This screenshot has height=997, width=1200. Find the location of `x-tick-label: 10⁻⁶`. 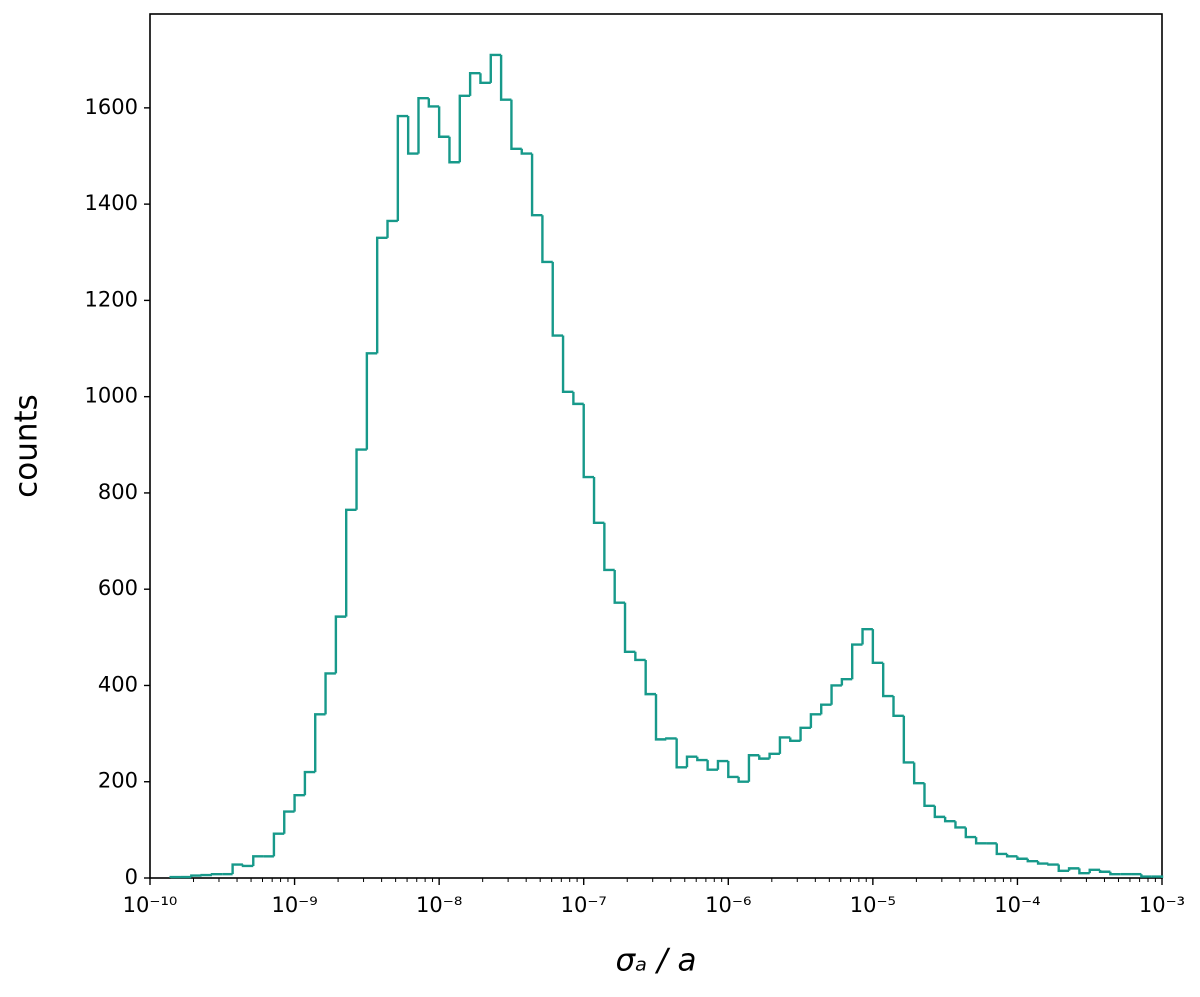

x-tick-label: 10⁻⁶ is located at coordinates (728, 905).